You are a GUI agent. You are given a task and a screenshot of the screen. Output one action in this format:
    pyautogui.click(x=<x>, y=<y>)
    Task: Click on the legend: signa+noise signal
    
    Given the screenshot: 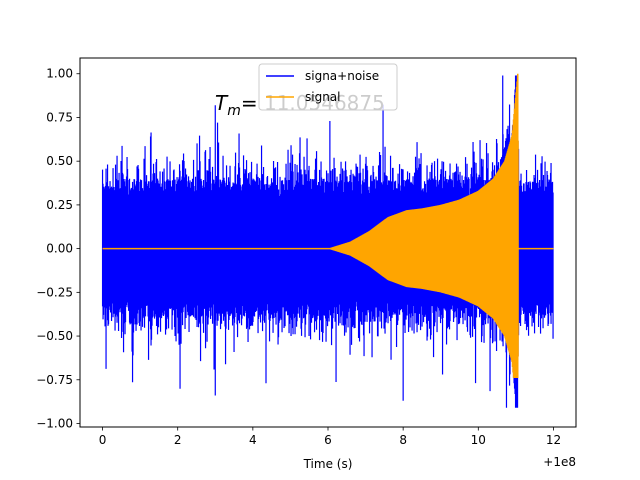 What is the action you would take?
    pyautogui.click(x=328, y=87)
    